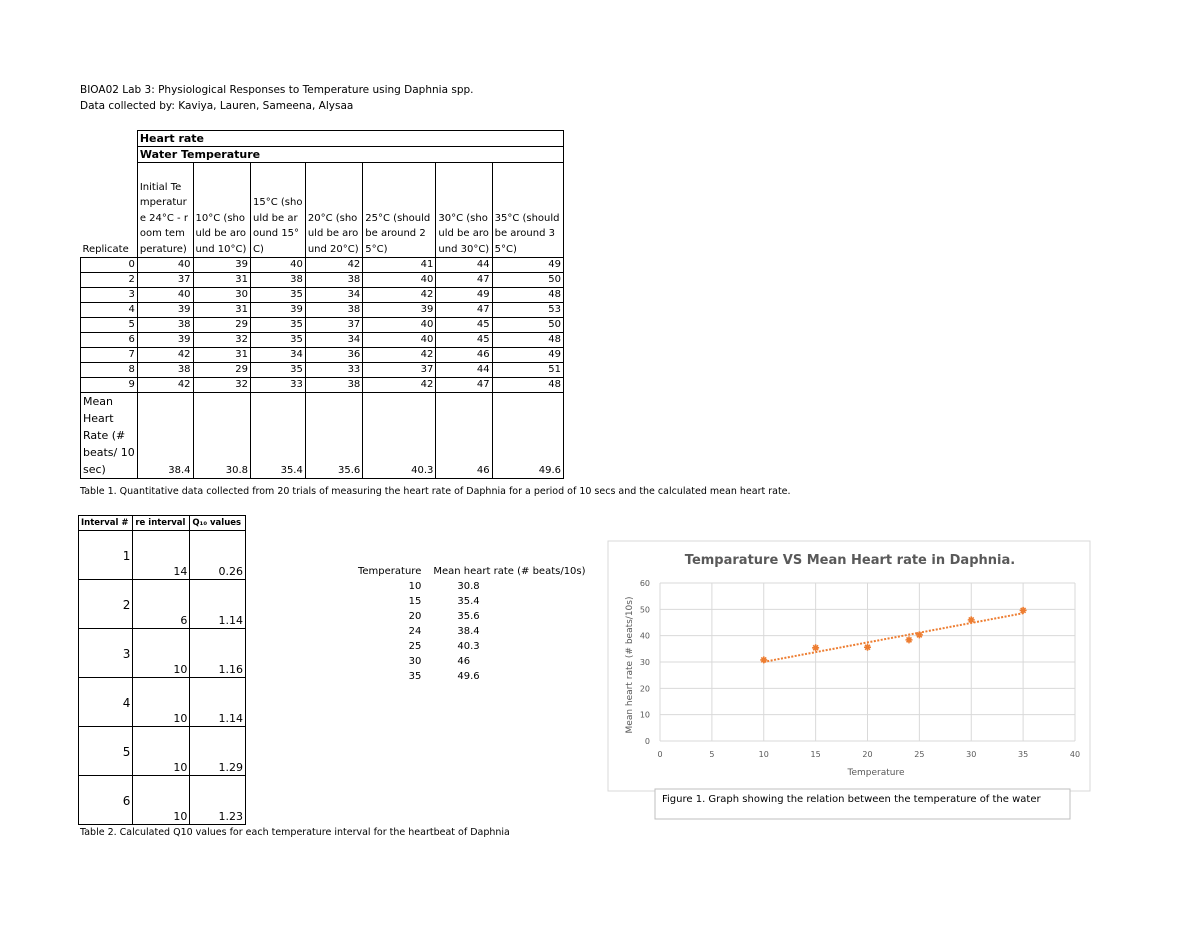 This screenshot has width=1200, height=927. I want to click on column-header: 30°C (should be around 30°C), so click(464, 210).